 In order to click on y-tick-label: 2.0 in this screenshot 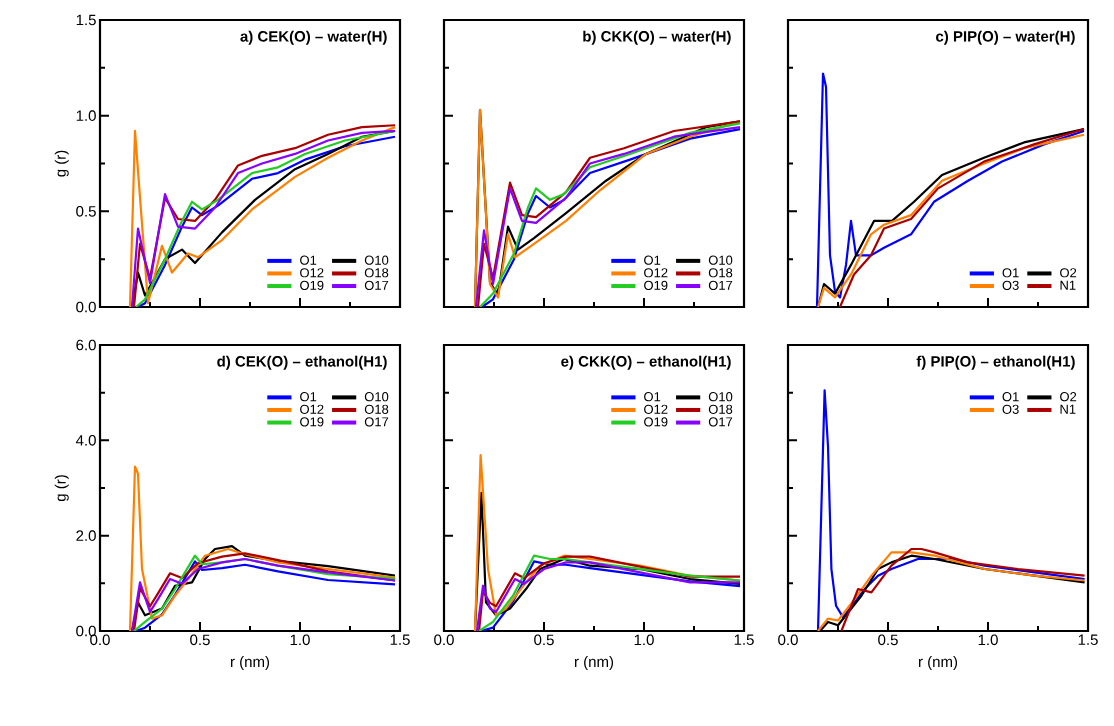, I will do `click(86, 535)`.